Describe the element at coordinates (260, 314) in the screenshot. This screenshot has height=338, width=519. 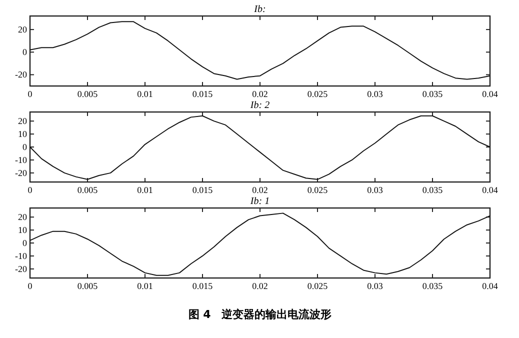
I see `caption: 图 4 逆变器的输出电流波形` at that location.